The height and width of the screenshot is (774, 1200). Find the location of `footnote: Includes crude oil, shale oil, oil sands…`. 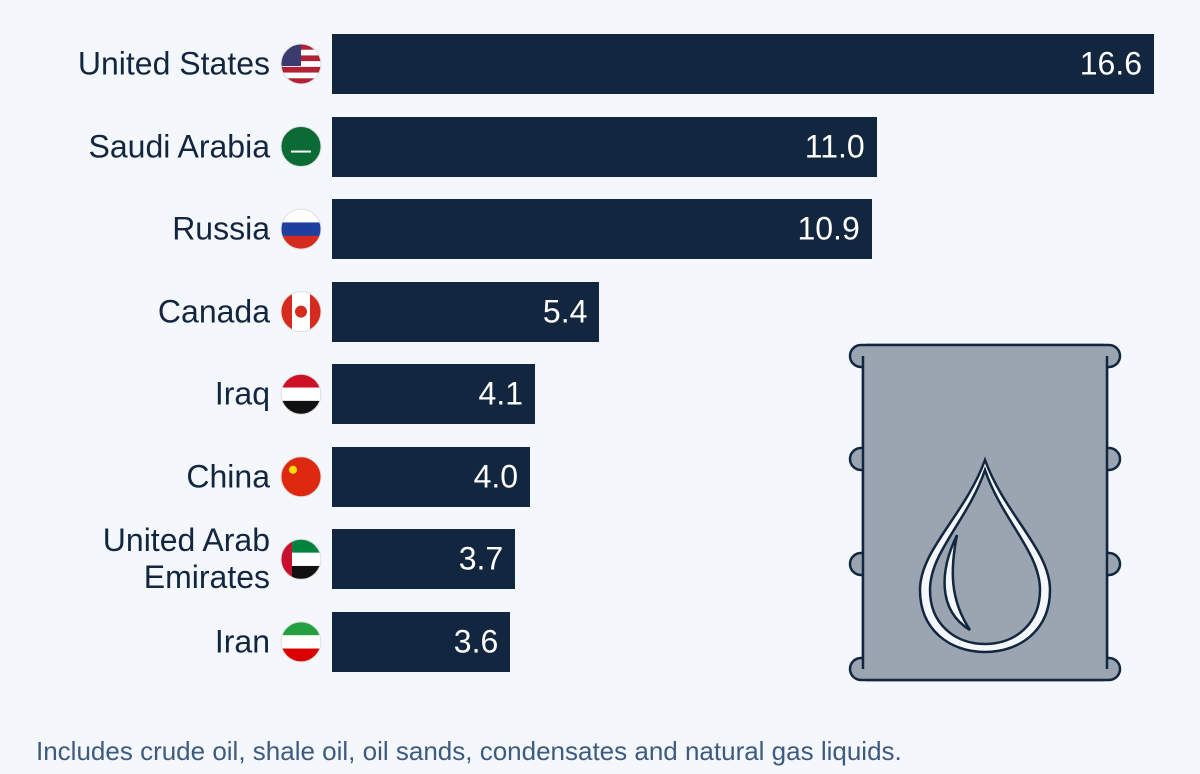

footnote: Includes crude oil, shale oil, oil sands… is located at coordinates (469, 751).